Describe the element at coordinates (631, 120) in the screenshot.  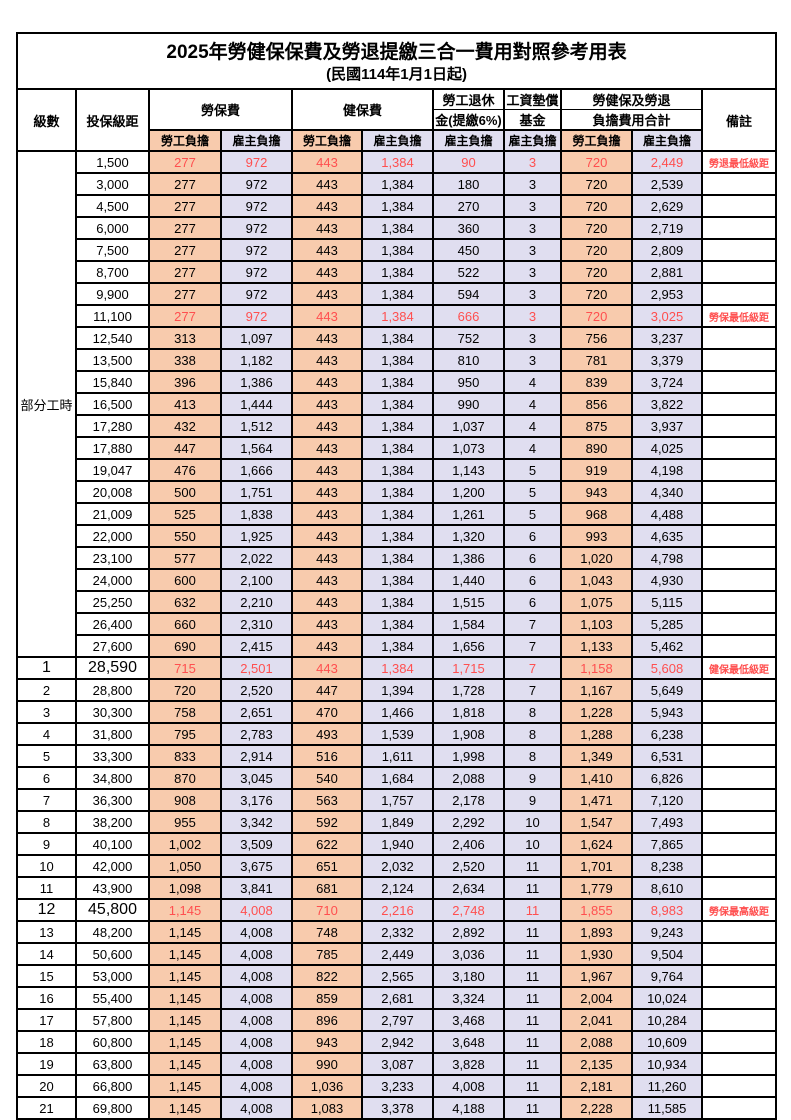
I see `col-header-total-line2: 負擔費用合計` at that location.